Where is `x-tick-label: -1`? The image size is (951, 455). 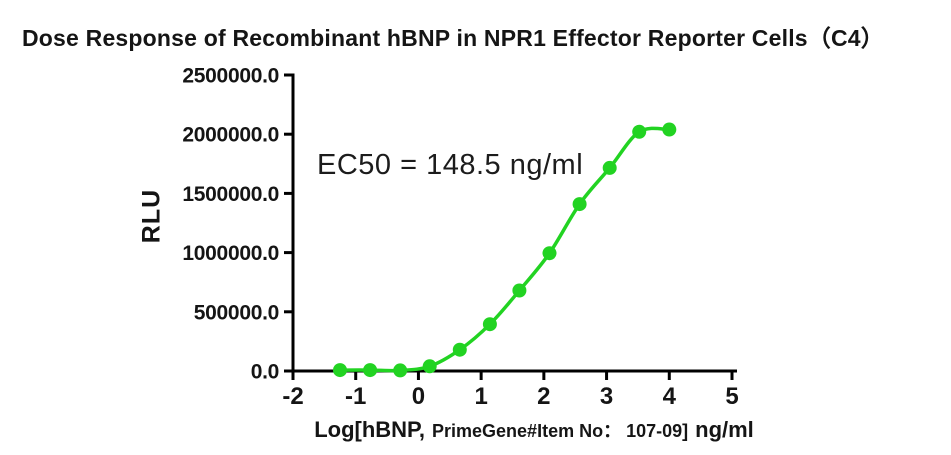
x-tick-label: -1 is located at coordinates (355, 396).